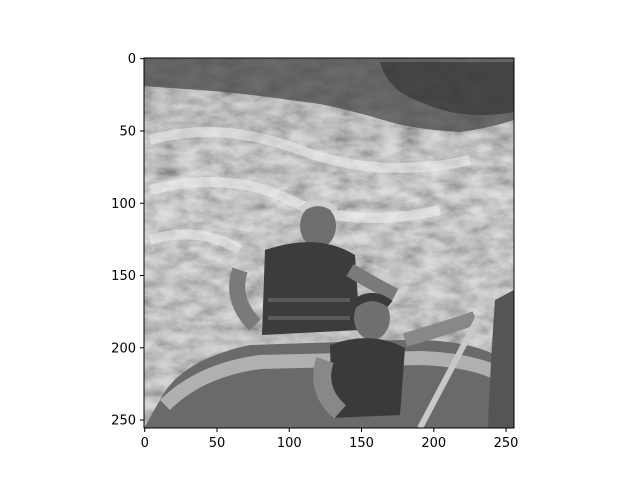  What do you see at coordinates (433, 443) in the screenshot?
I see `x-tick-label: 200` at bounding box center [433, 443].